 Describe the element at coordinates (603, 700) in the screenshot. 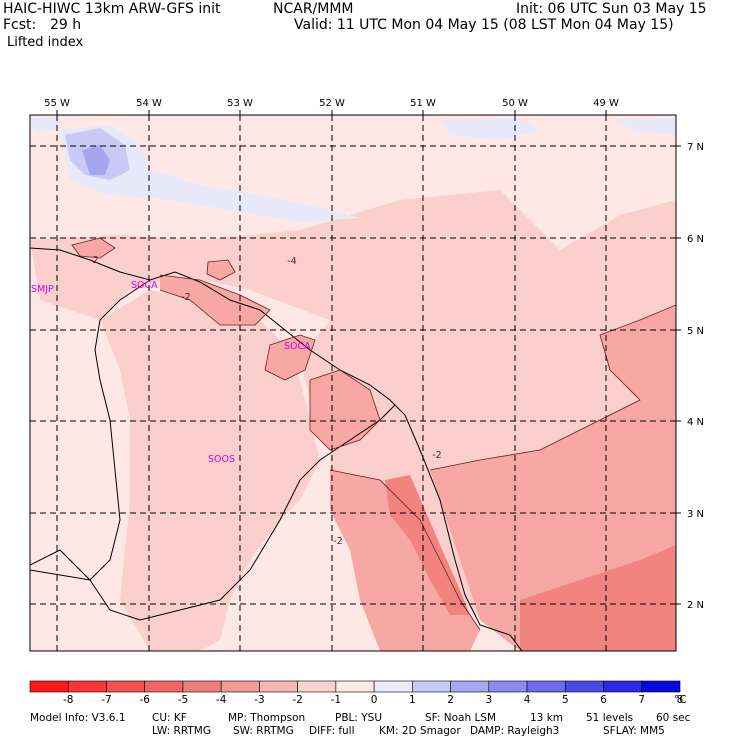

I see `colorbar-tick-label: 6` at that location.